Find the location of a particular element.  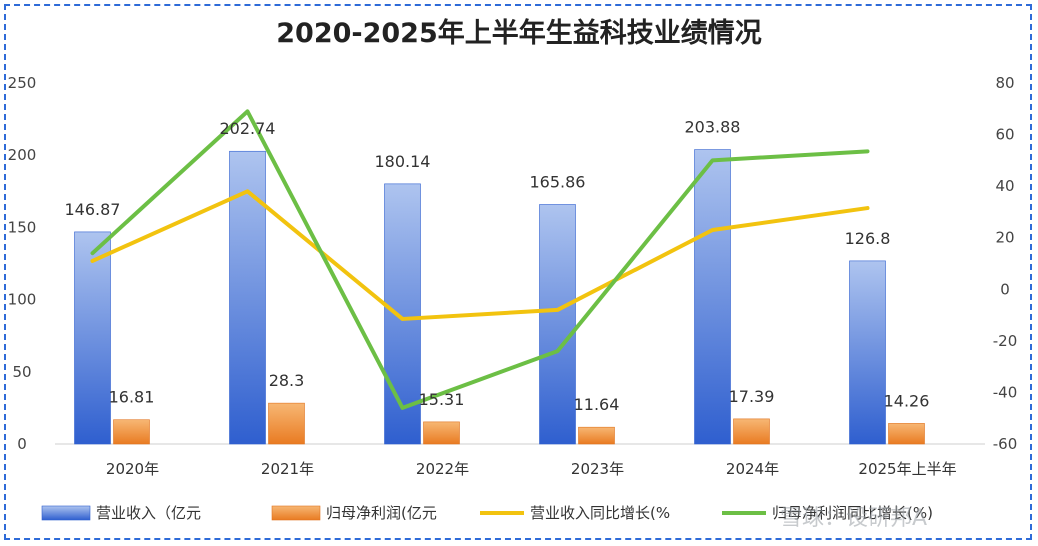

revenue-data-label: 202.74 is located at coordinates (248, 128).